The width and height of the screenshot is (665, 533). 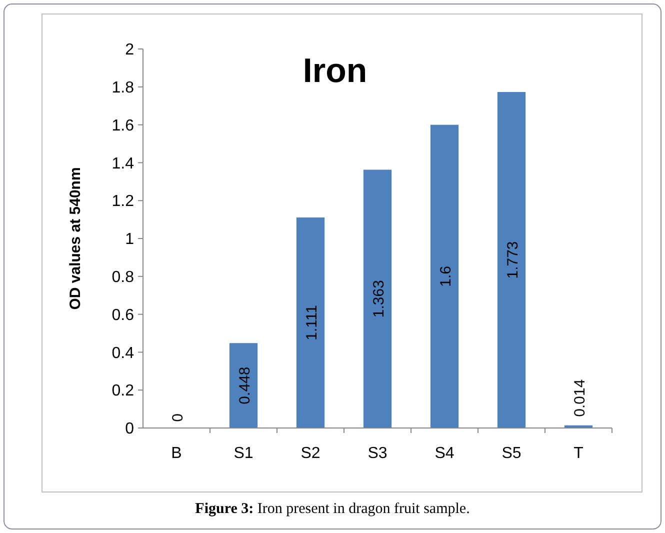 I want to click on y-tick-label: 2, so click(x=129, y=50).